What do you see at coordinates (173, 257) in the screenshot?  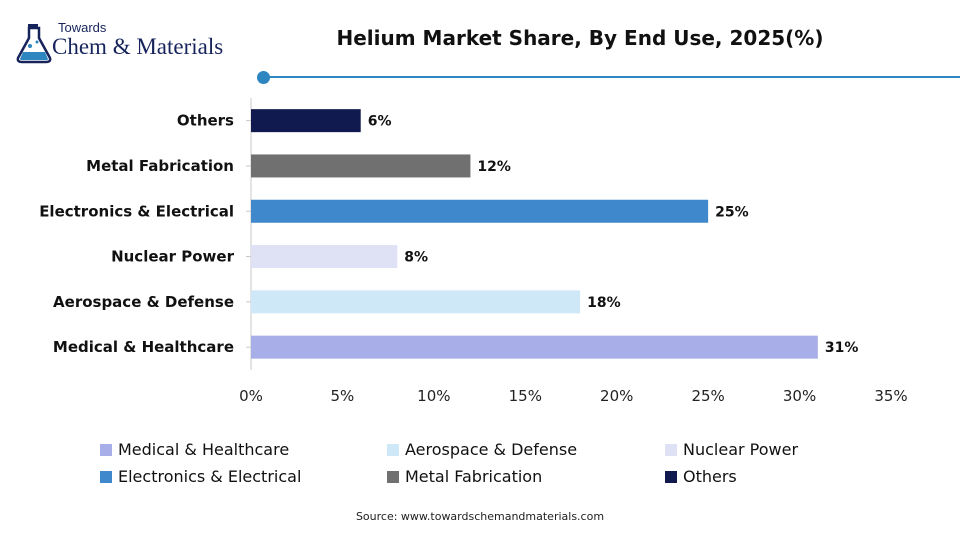 I see `category-label-nuclear-power: Nuclear Power` at bounding box center [173, 257].